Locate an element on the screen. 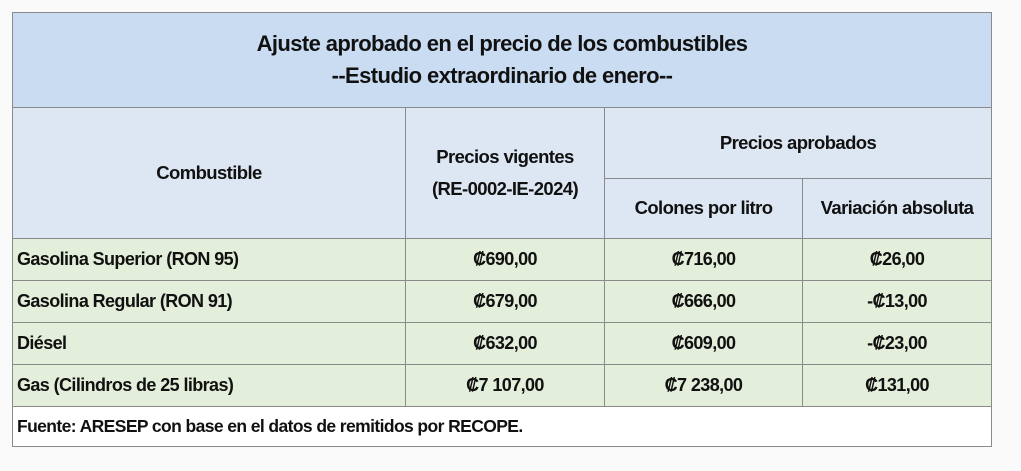  price-cell: ₡666,00 is located at coordinates (703, 301).